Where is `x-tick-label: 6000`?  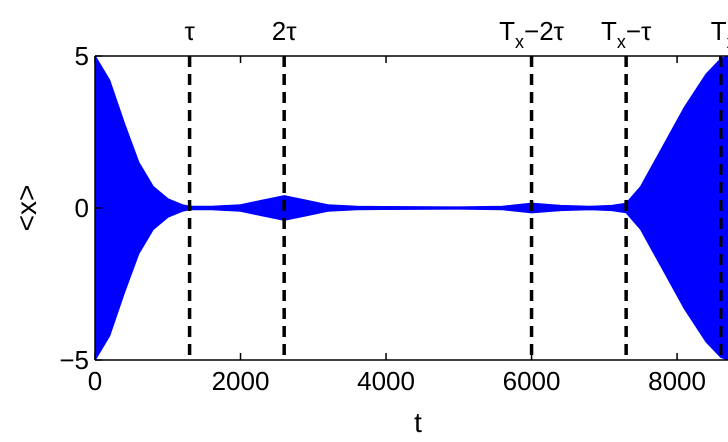
x-tick-label: 6000 is located at coordinates (532, 381).